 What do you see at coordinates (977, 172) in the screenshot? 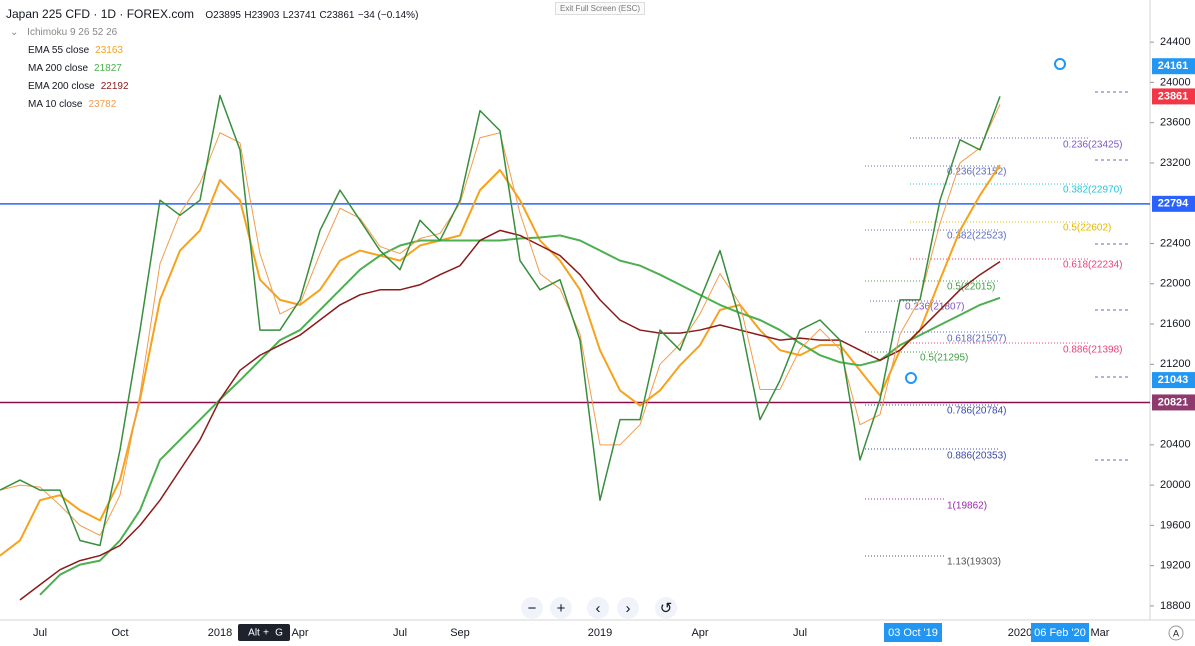
I see `fib-label: 0.236(23152)` at bounding box center [977, 172].